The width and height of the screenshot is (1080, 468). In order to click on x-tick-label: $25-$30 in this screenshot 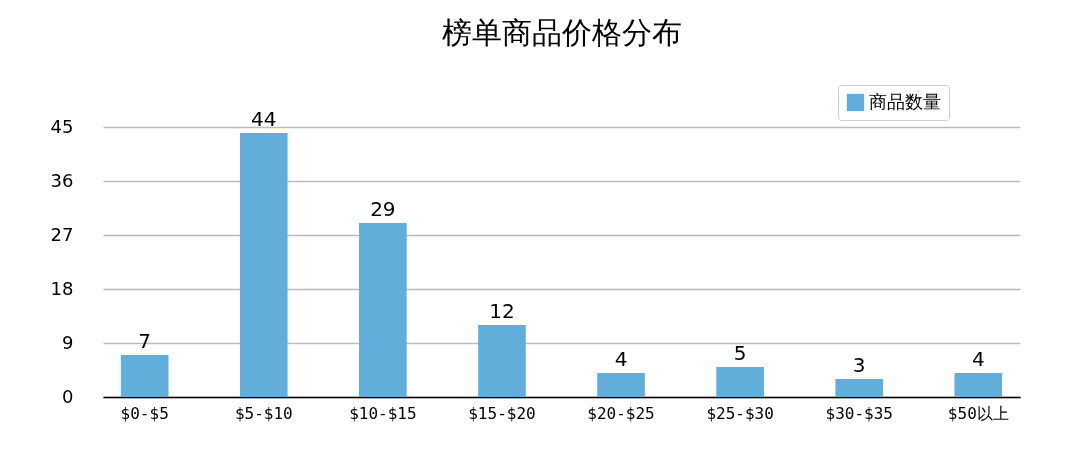, I will do `click(740, 413)`.